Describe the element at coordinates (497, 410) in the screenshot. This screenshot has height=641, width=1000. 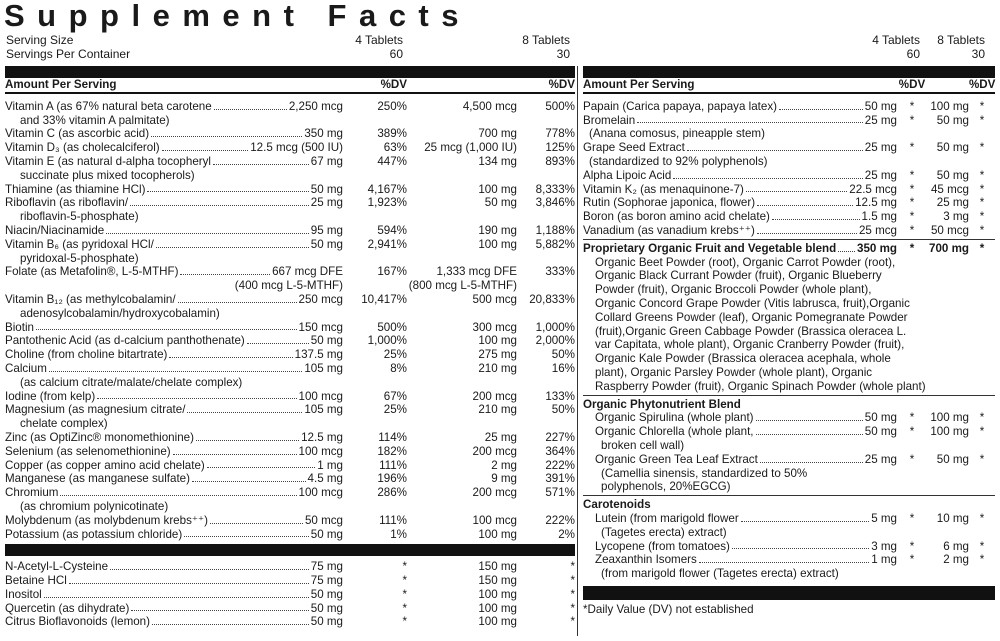
I see `amount: 210 mg` at that location.